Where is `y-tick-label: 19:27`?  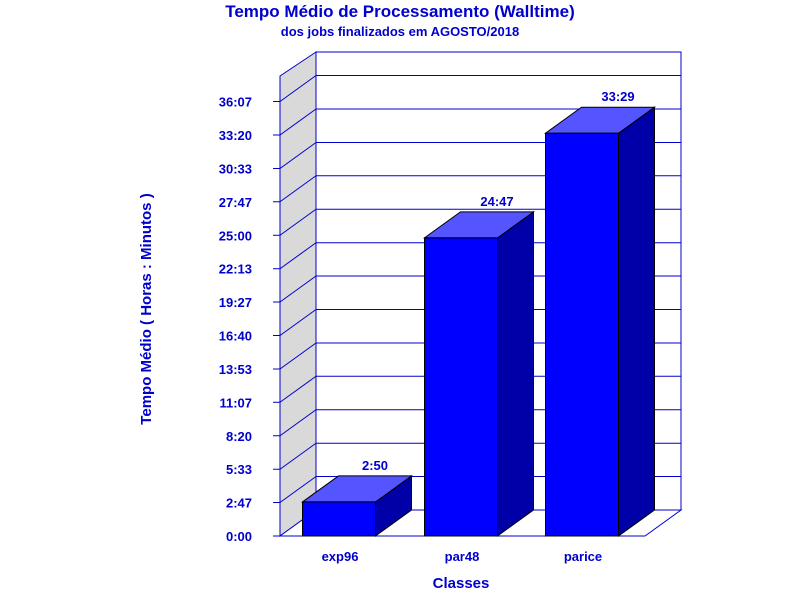 y-tick-label: 19:27 is located at coordinates (235, 302).